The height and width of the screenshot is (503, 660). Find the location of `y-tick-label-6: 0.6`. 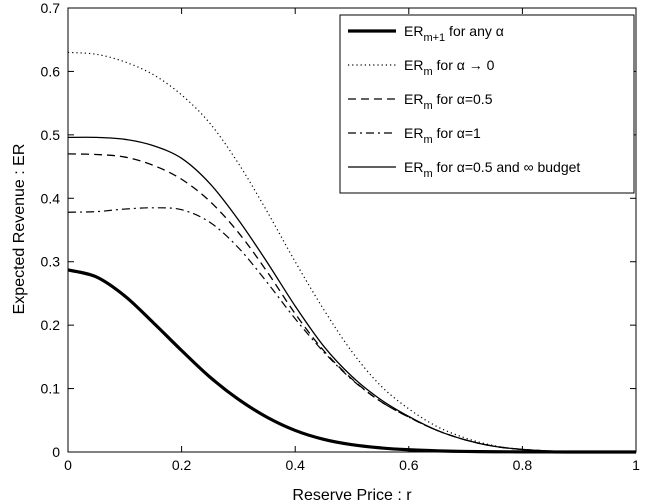

y-tick-label-6: 0.6 is located at coordinates (51, 71).